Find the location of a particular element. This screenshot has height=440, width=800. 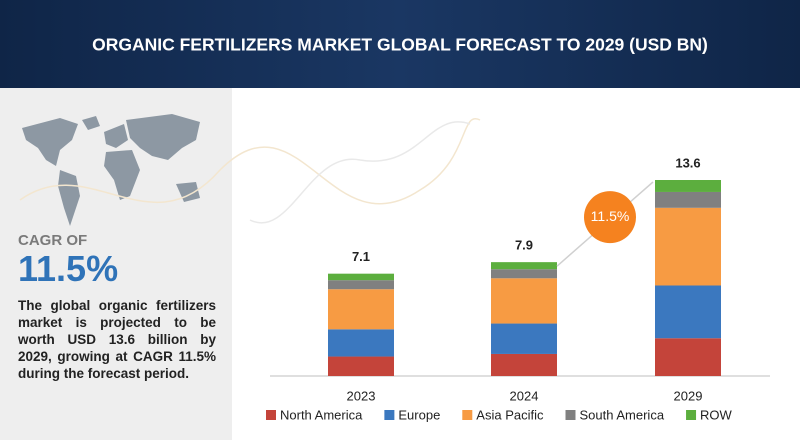

x-tick-label: 2029 is located at coordinates (688, 395).